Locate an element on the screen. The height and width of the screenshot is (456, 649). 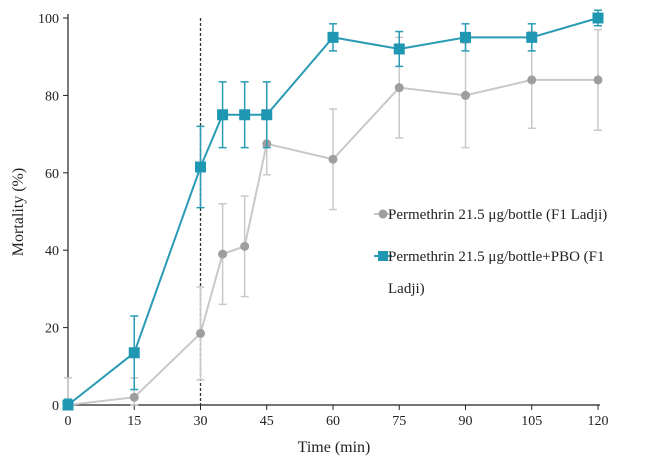
x-tick-label: 90 is located at coordinates (466, 421).